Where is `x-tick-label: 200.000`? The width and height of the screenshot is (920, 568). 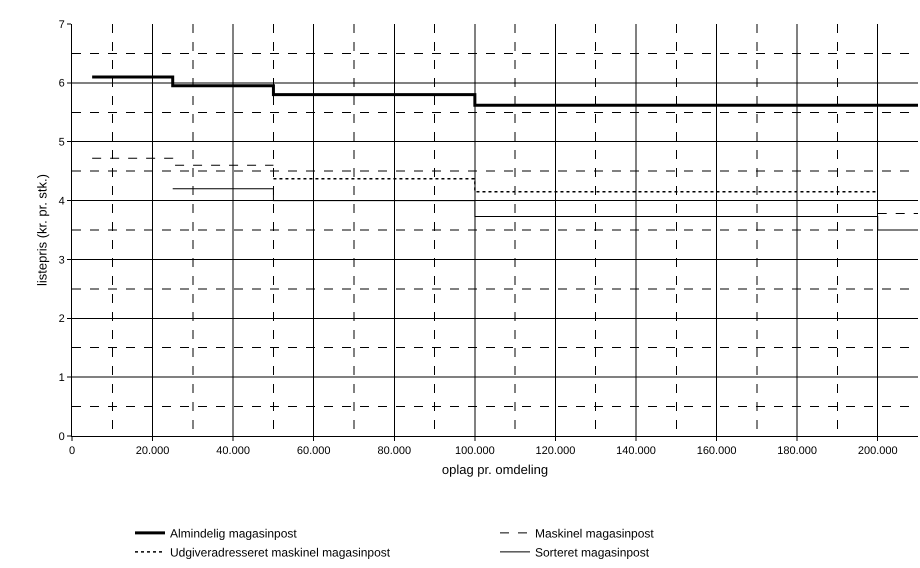 x-tick-label: 200.000 is located at coordinates (878, 451).